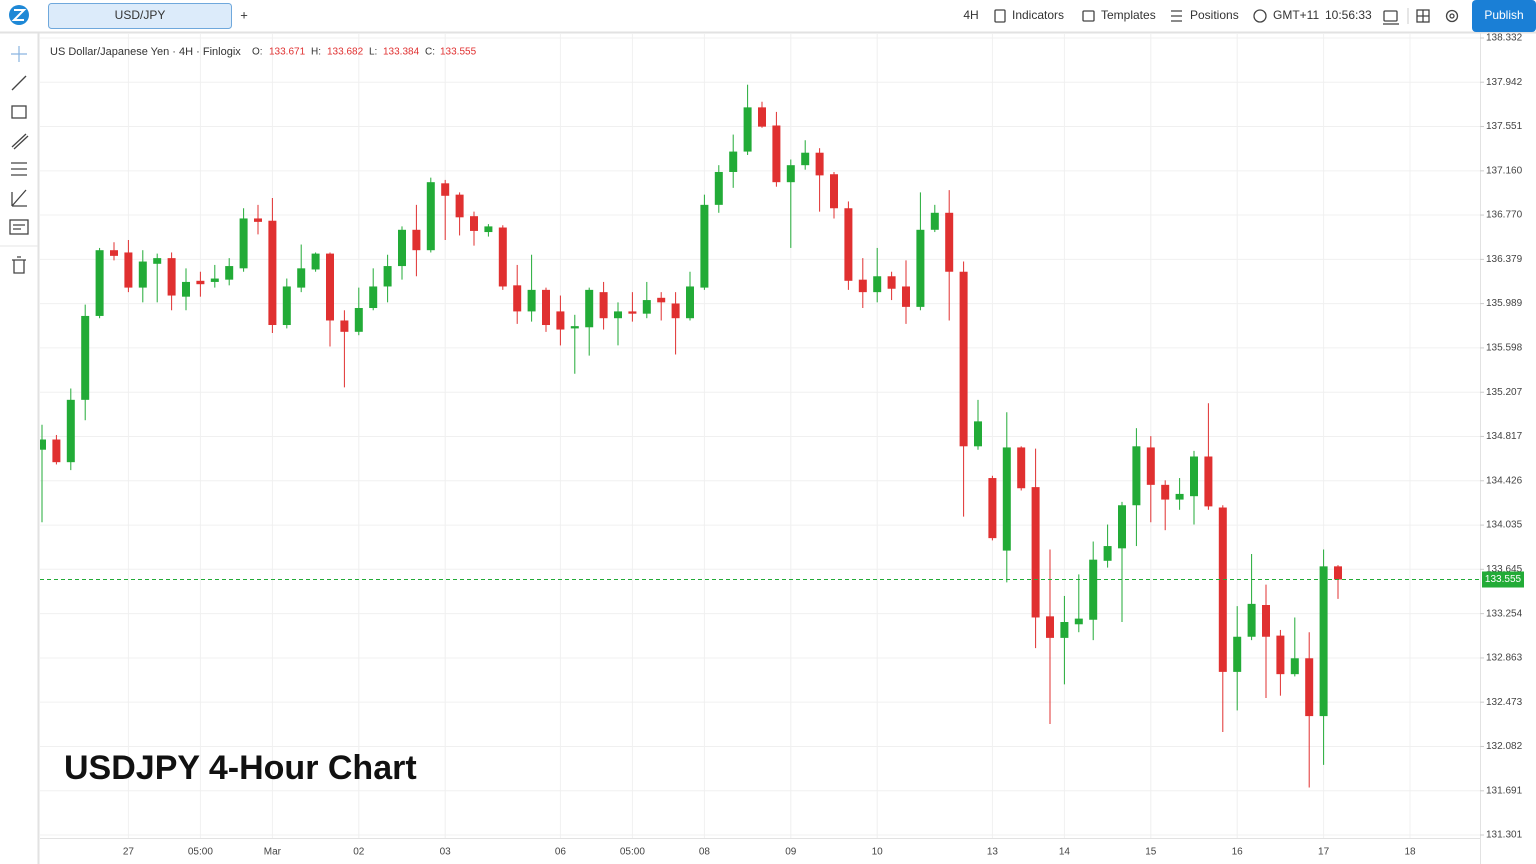 The height and width of the screenshot is (864, 1536). I want to click on chart-annotation: USDJPY 4-Hour Chart, so click(240, 768).